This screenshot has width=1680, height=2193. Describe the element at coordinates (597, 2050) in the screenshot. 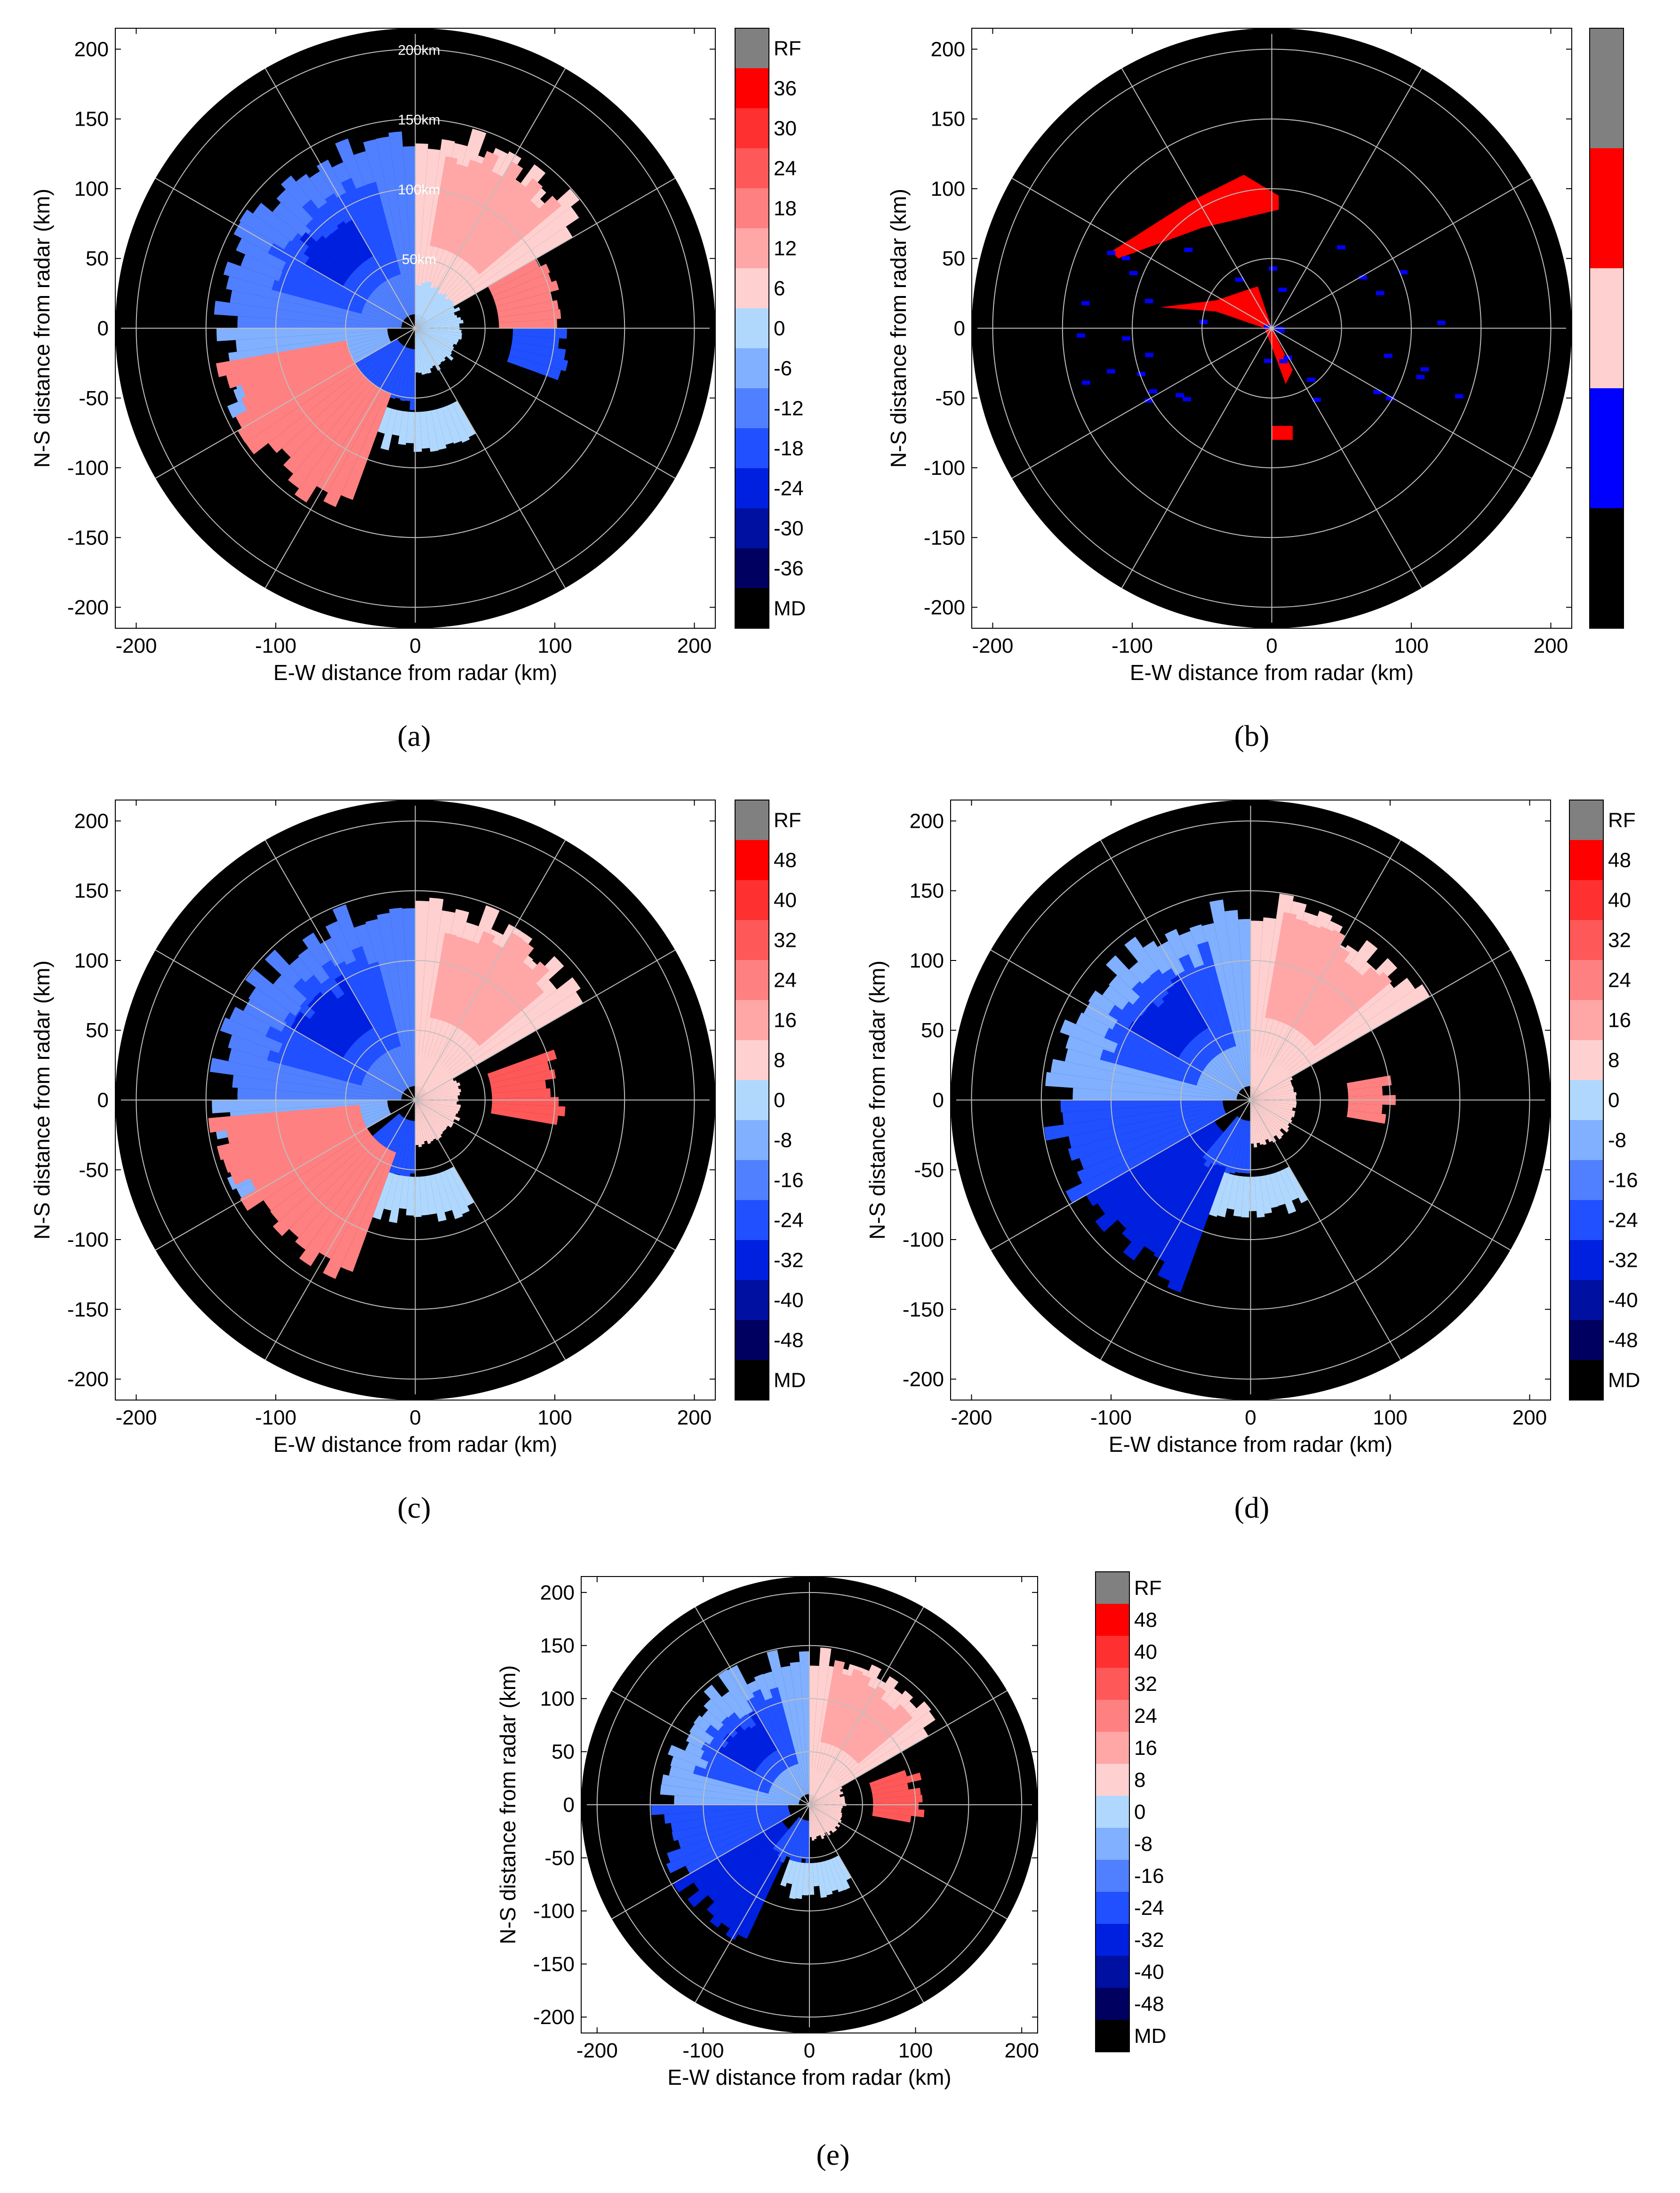

I see `x-tick-label: -200` at that location.